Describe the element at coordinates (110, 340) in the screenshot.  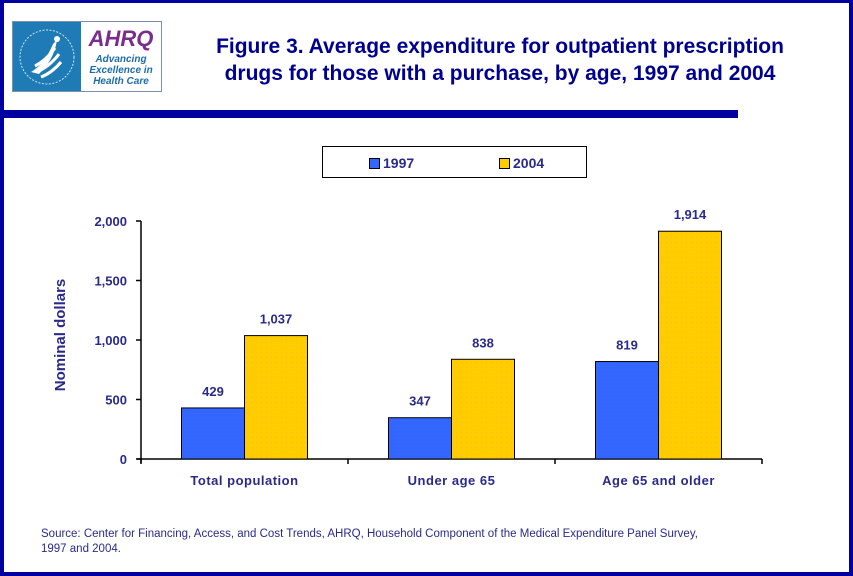
I see `y-tick-label: 1,000` at that location.